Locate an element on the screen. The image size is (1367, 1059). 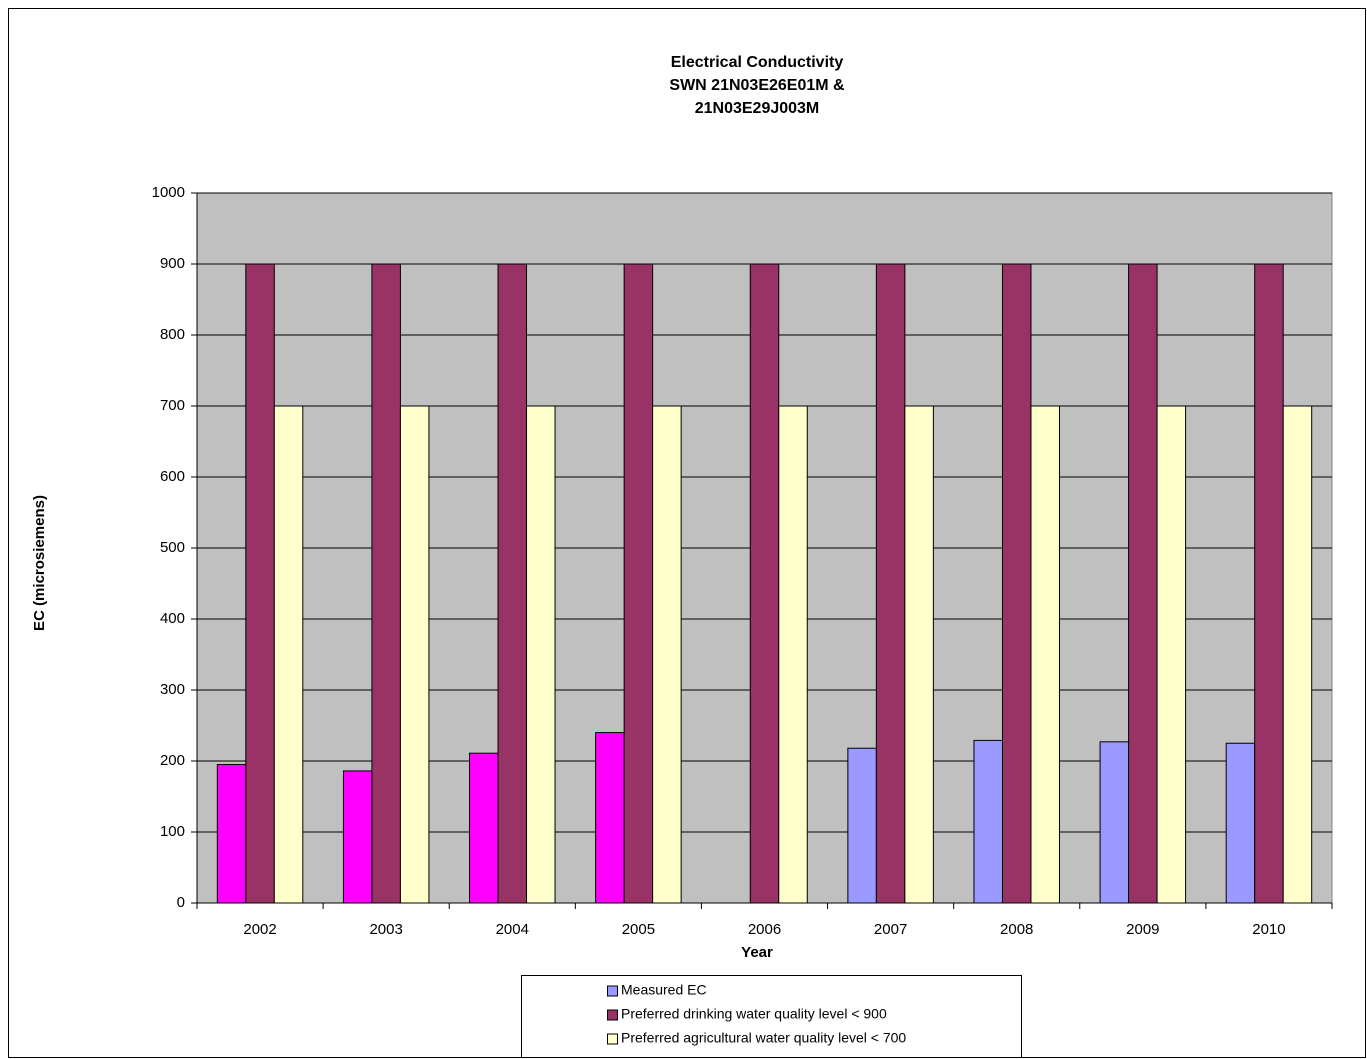
y-tick-label: 0 is located at coordinates (181, 902).